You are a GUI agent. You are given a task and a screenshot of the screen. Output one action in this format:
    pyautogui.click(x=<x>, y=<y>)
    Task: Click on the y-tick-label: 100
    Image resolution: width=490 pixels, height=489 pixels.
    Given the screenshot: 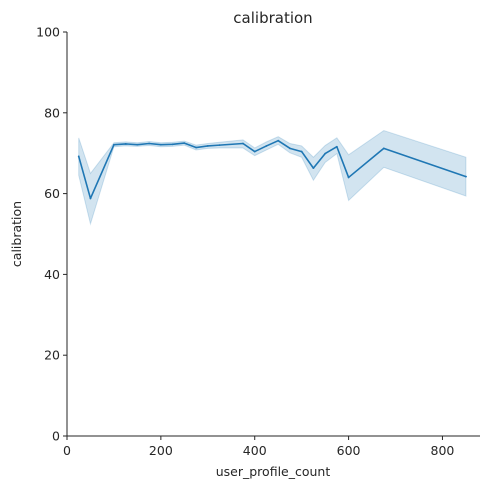 What is the action you would take?
    pyautogui.click(x=48, y=32)
    